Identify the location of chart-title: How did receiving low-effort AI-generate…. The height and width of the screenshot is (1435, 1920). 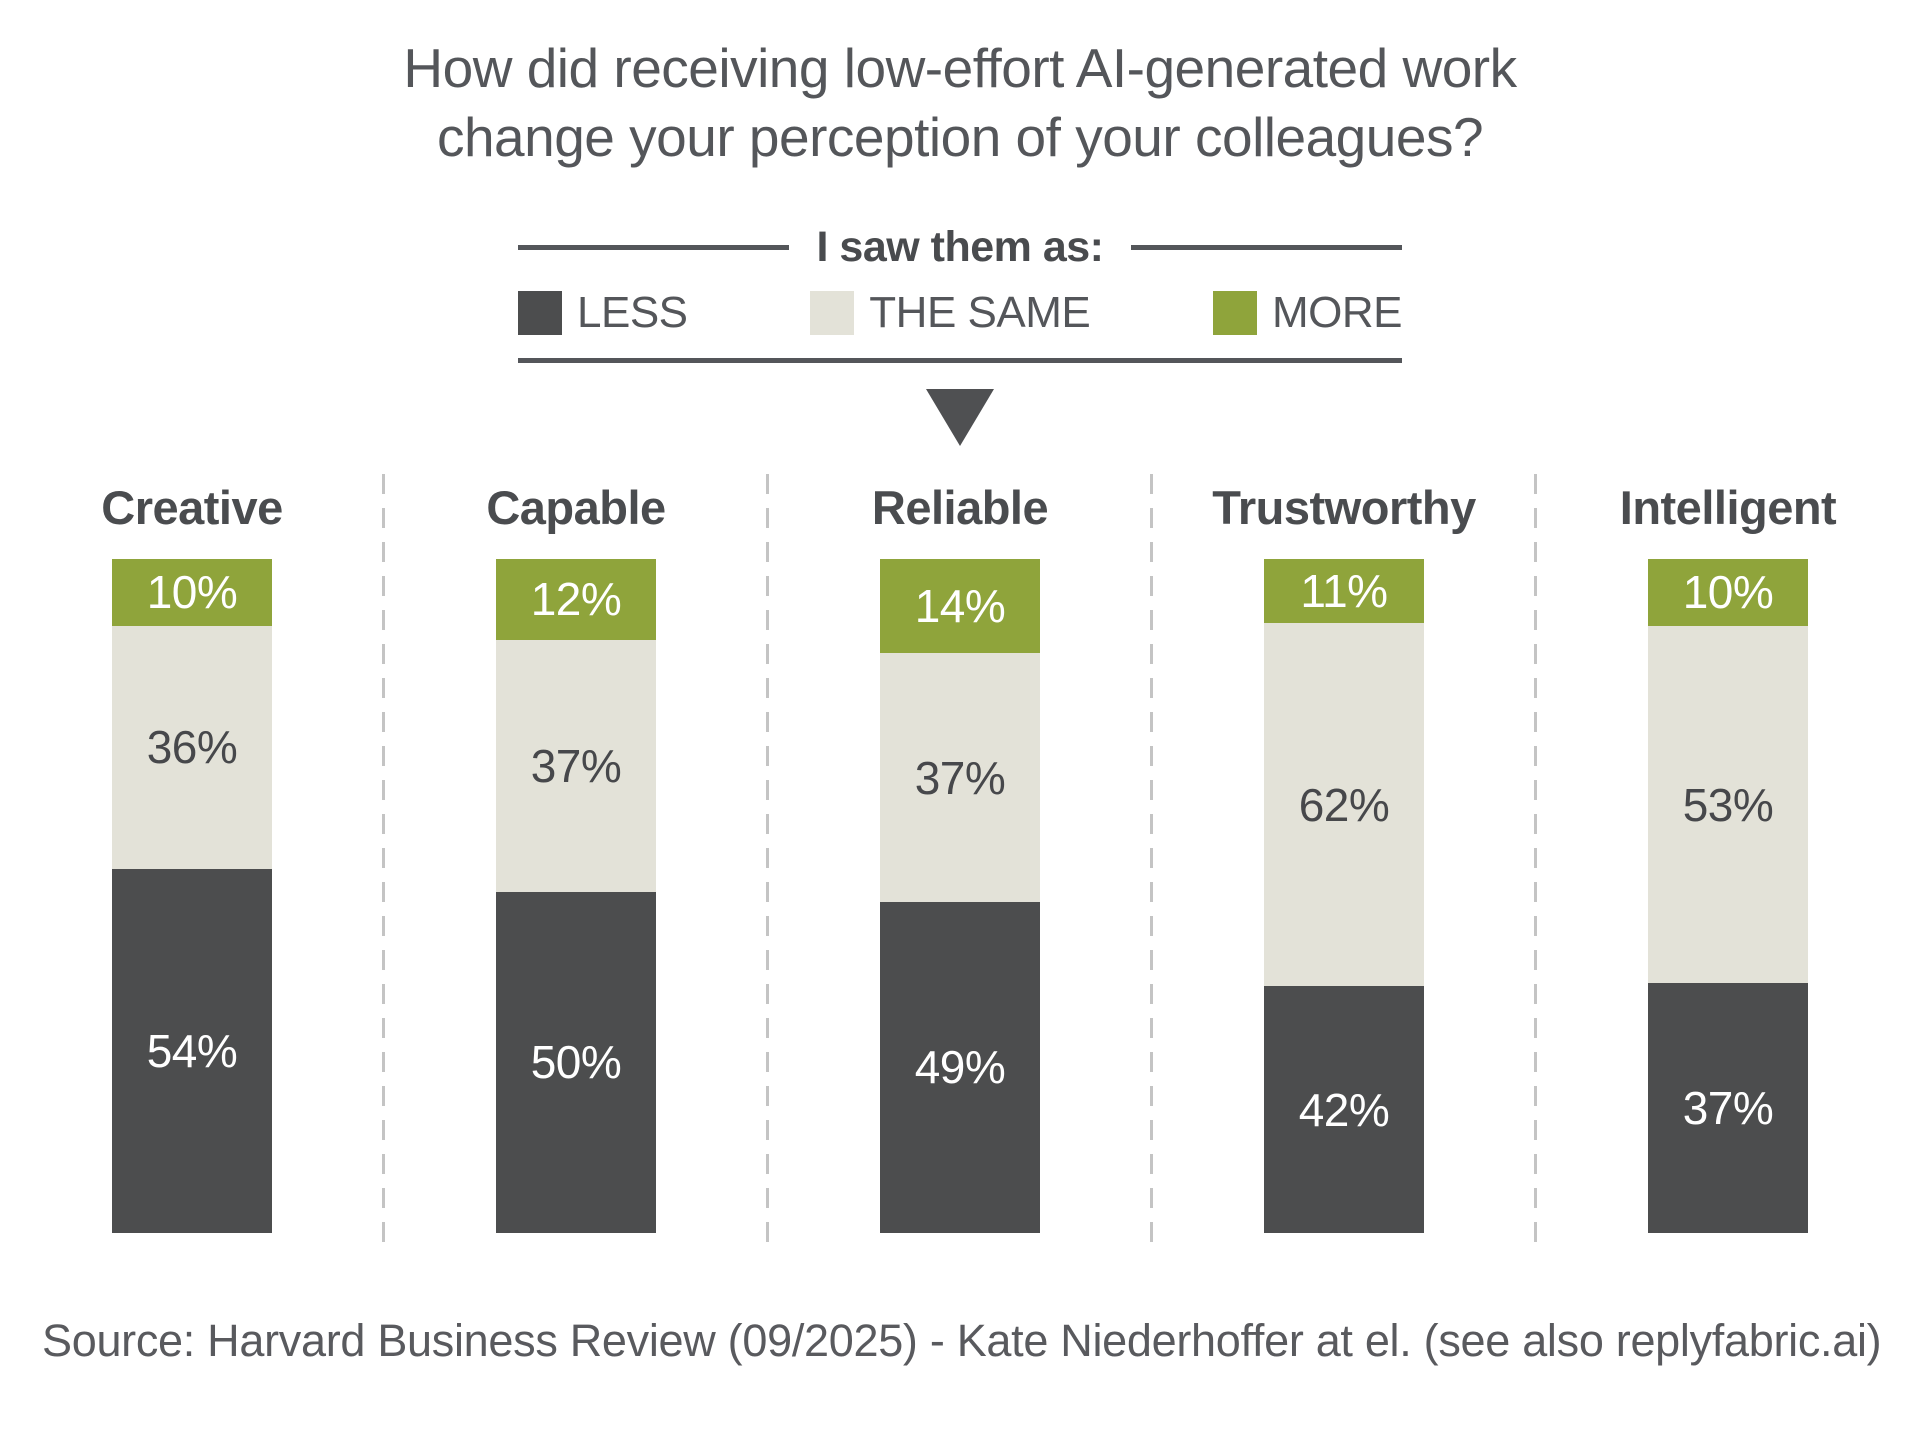
(960, 86).